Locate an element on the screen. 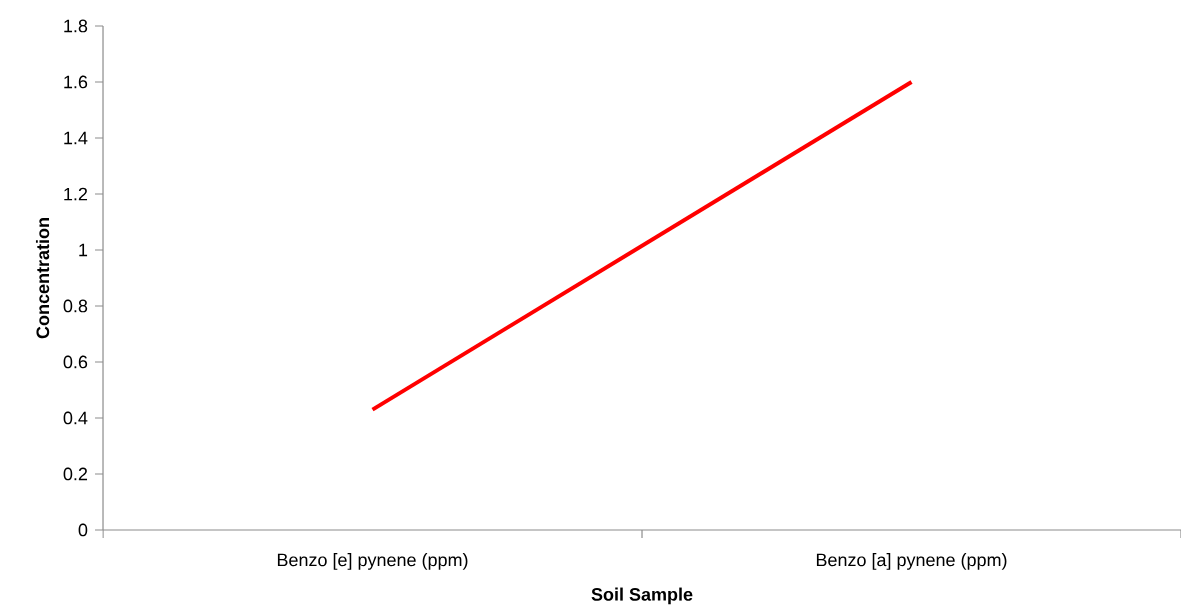  y-tick-label: 1.4 is located at coordinates (76, 138).